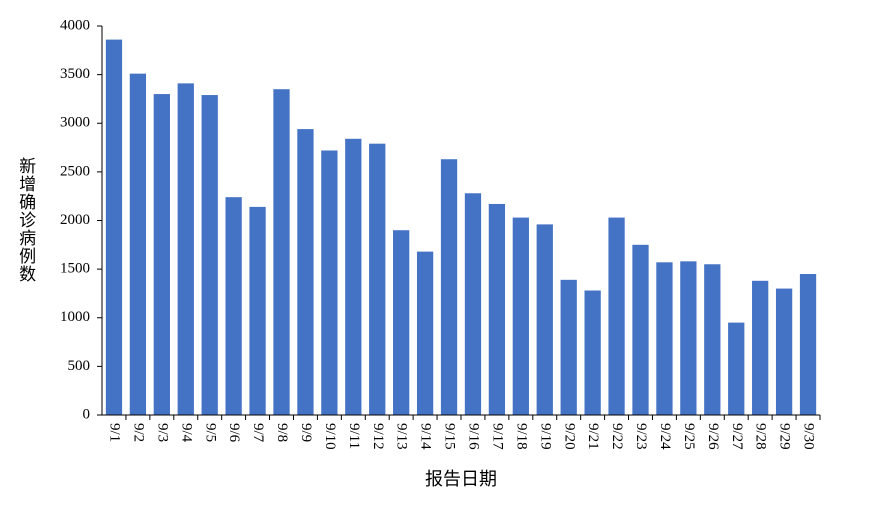 The height and width of the screenshot is (506, 871). I want to click on x-tick-label: 9/22, so click(617, 436).